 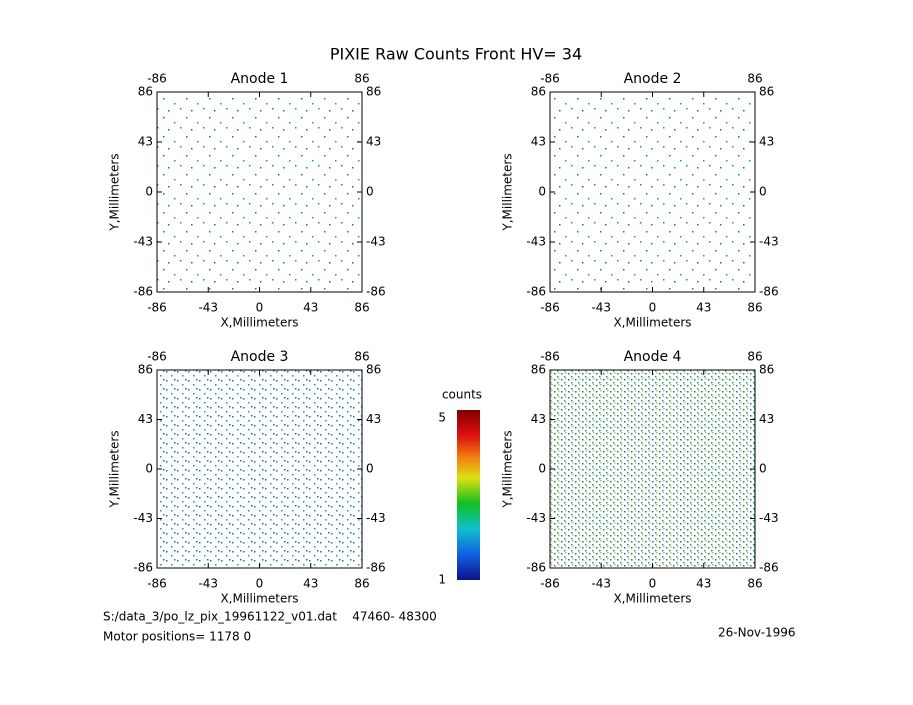 I want to click on panel-title: Anode 2, so click(x=653, y=79).